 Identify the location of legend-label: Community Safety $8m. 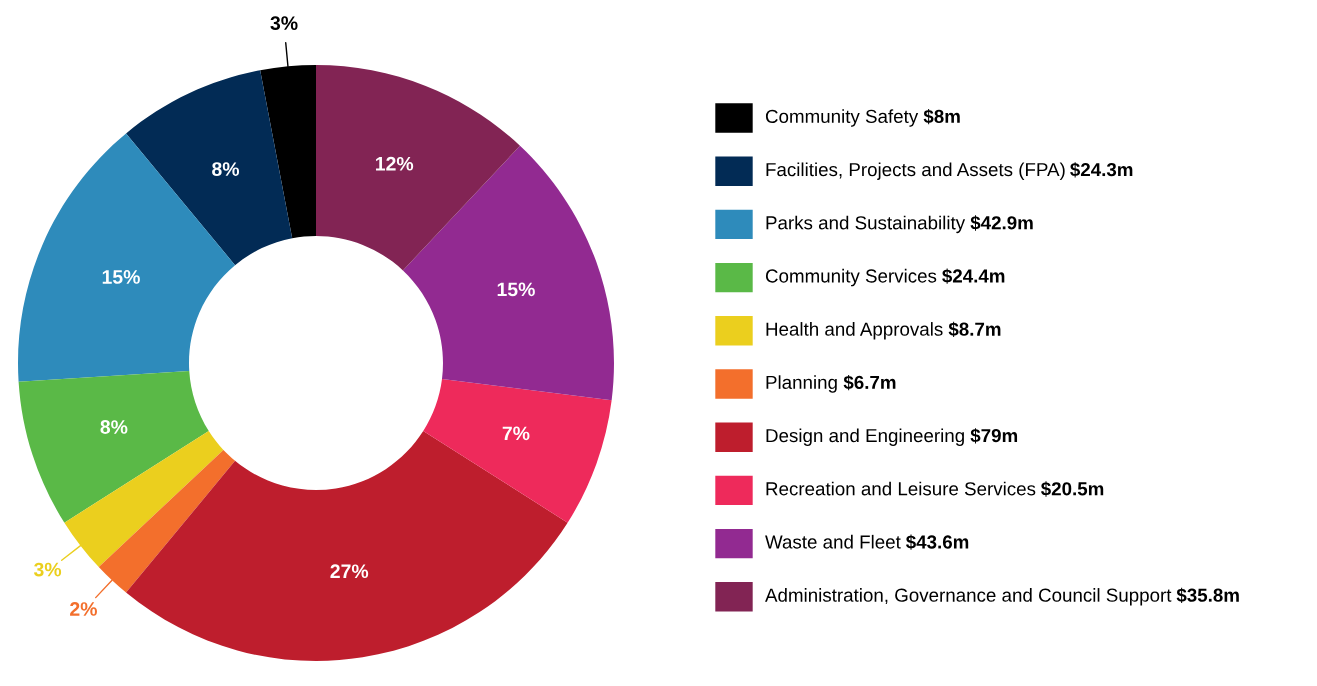
(862, 117).